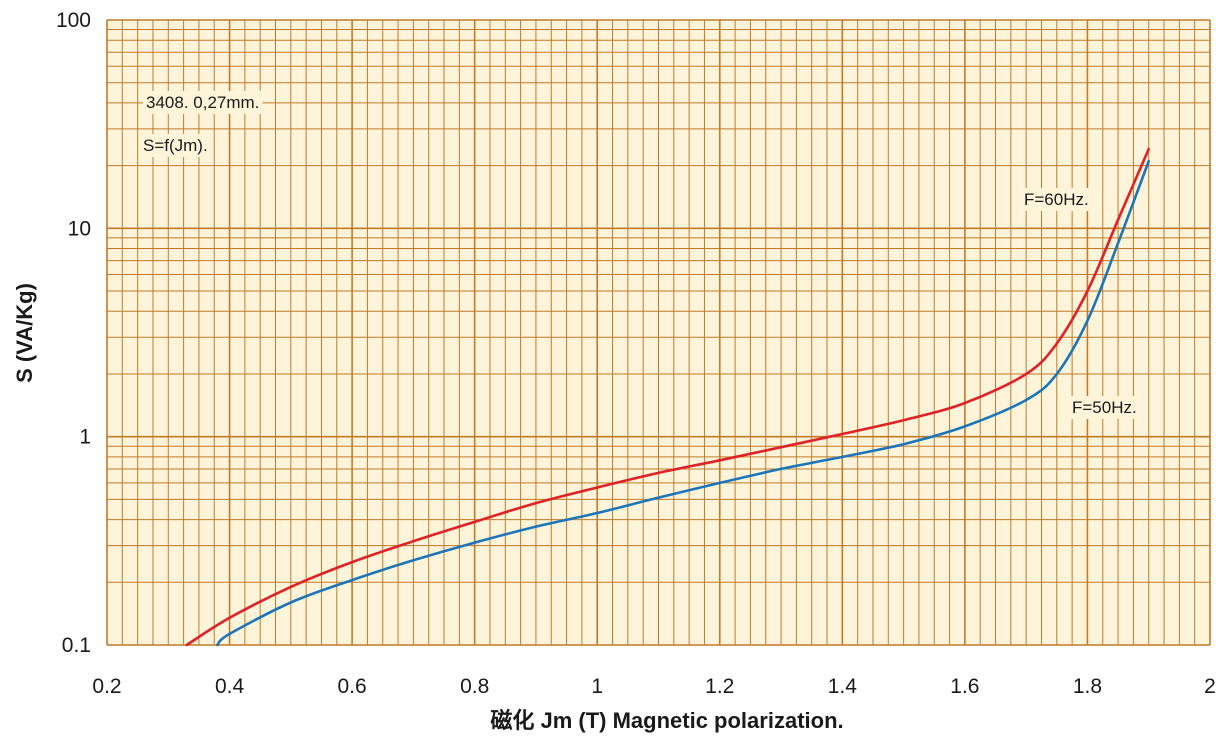  I want to click on x-tick-label: 1, so click(597, 686).